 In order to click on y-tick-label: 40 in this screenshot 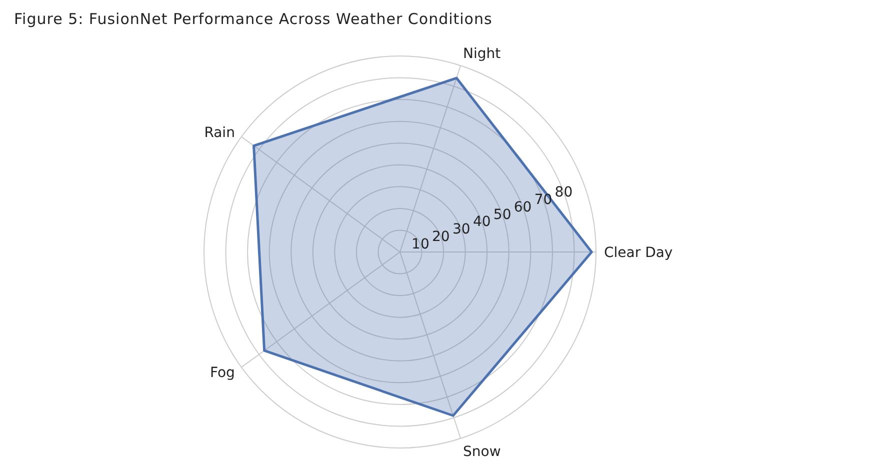, I will do `click(481, 222)`.